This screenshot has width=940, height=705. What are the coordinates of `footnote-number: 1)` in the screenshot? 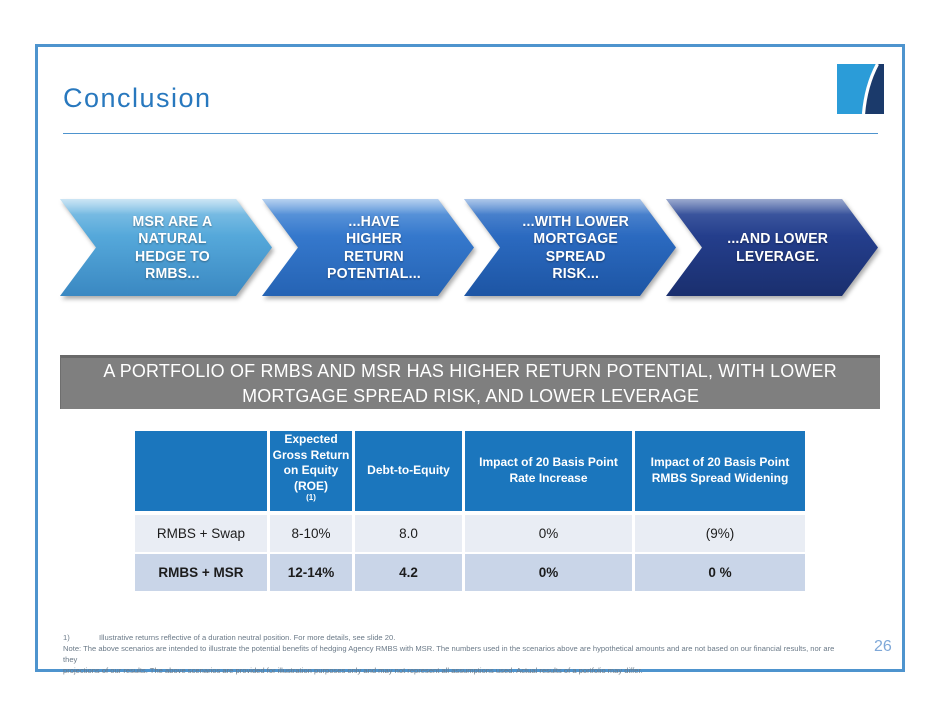 It's located at (66, 637).